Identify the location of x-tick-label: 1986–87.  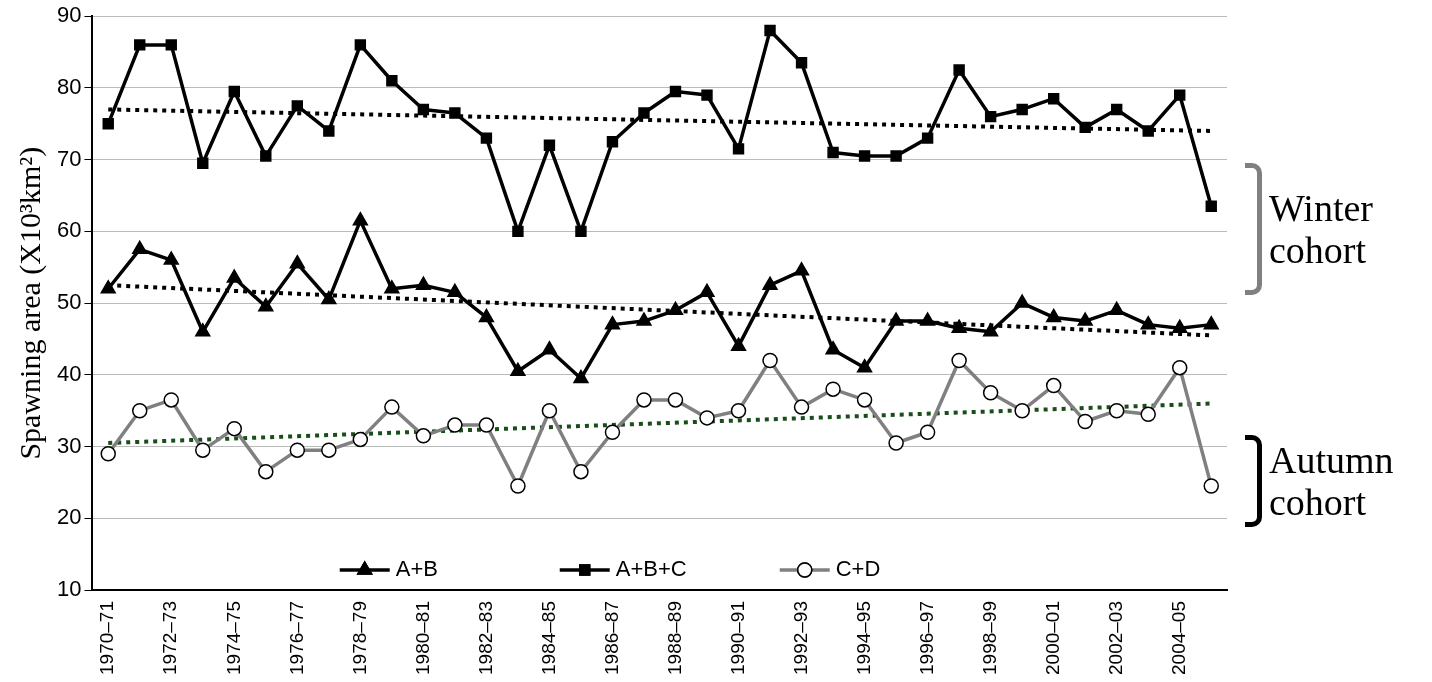
(611, 638).